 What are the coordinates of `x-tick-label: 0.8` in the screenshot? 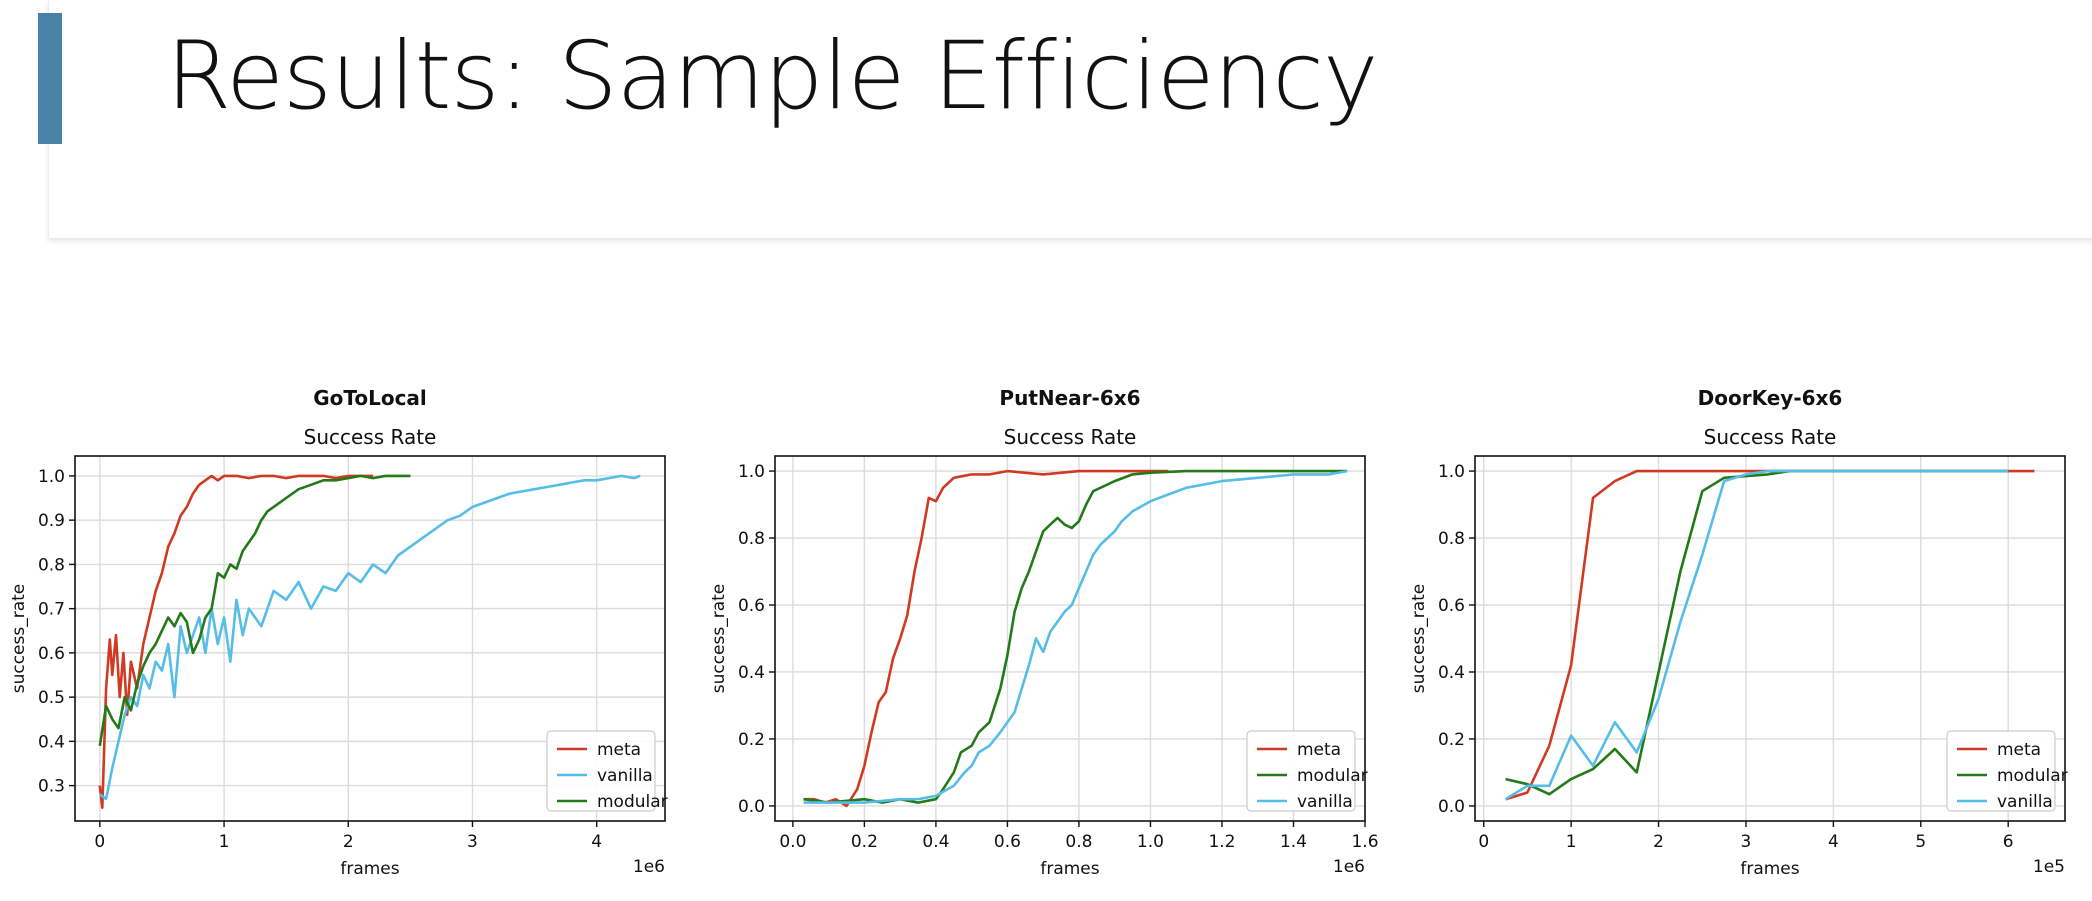 It's located at (1078, 842).